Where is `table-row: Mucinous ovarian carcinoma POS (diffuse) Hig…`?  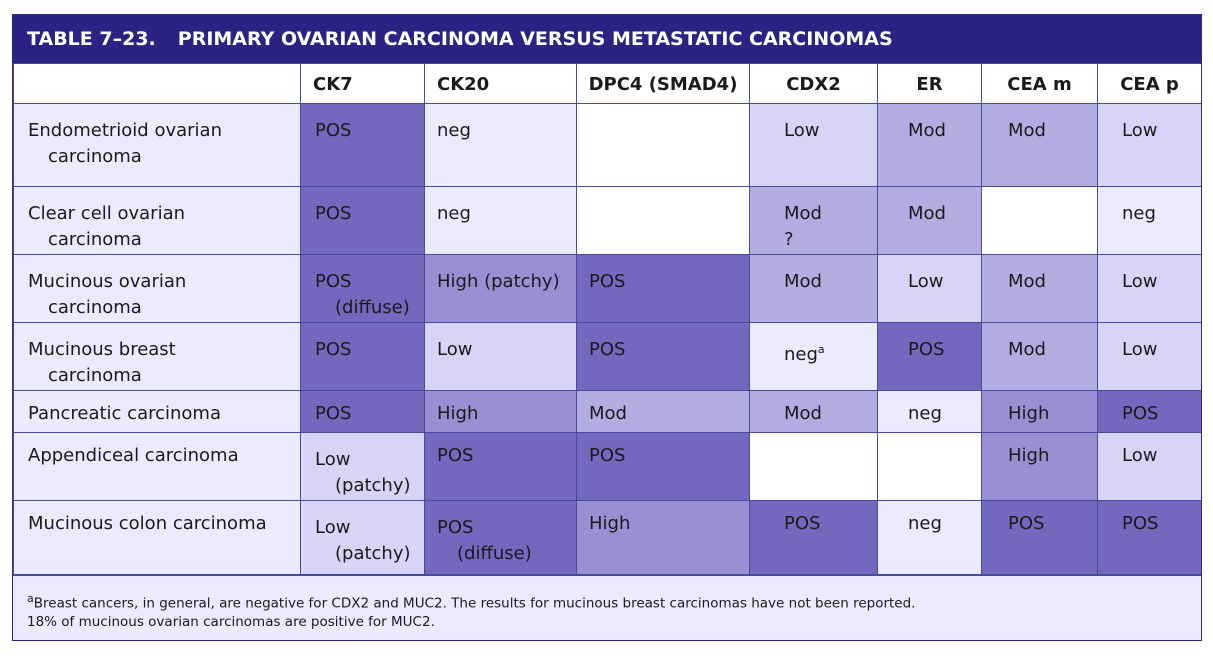 table-row: Mucinous ovarian carcinoma POS (diffuse) Hig… is located at coordinates (607, 288).